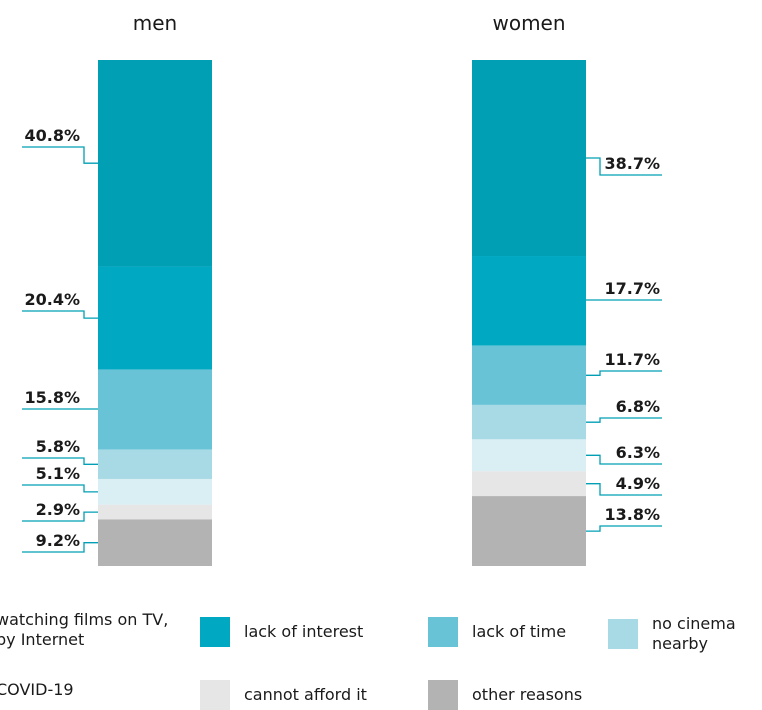 Image resolution: width=762 pixels, height=710 pixels. Describe the element at coordinates (58, 540) in the screenshot. I see `value-label-men-6: 9.2%` at that location.